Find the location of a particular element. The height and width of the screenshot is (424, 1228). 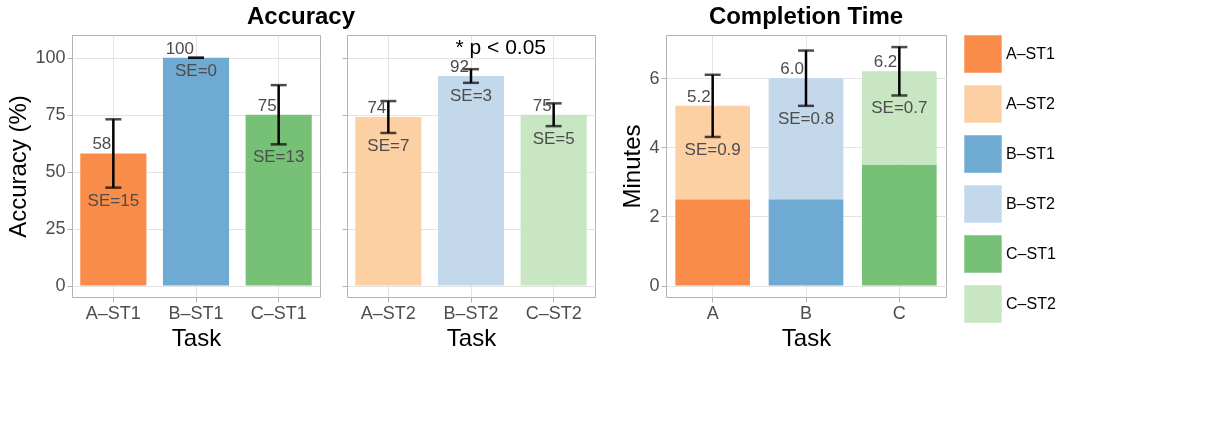

y-tick-label: 25 is located at coordinates (55, 228).